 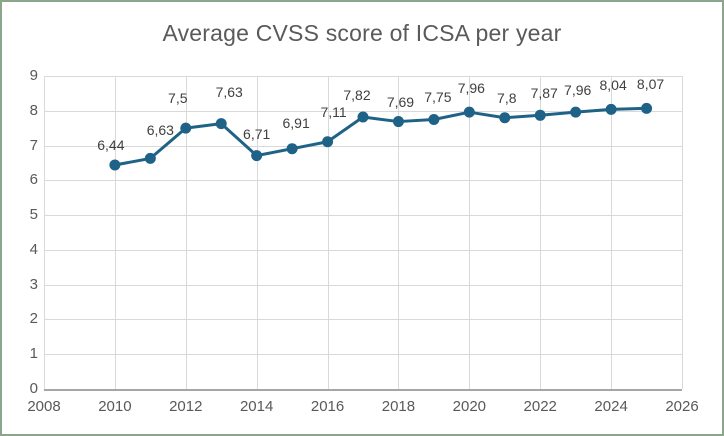 What do you see at coordinates (257, 133) in the screenshot?
I see `data-point-label: 6,71` at bounding box center [257, 133].